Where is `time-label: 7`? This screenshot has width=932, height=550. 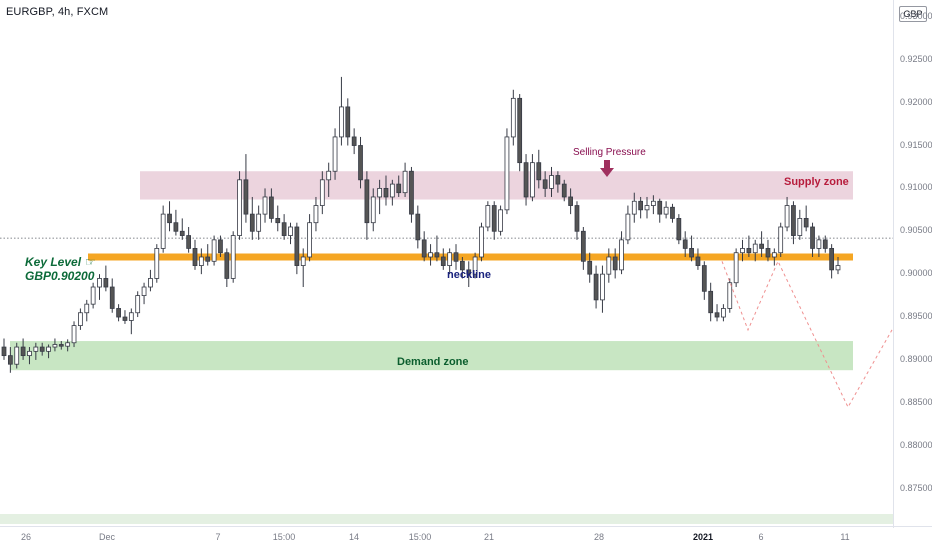
time-label: 7 is located at coordinates (218, 537).